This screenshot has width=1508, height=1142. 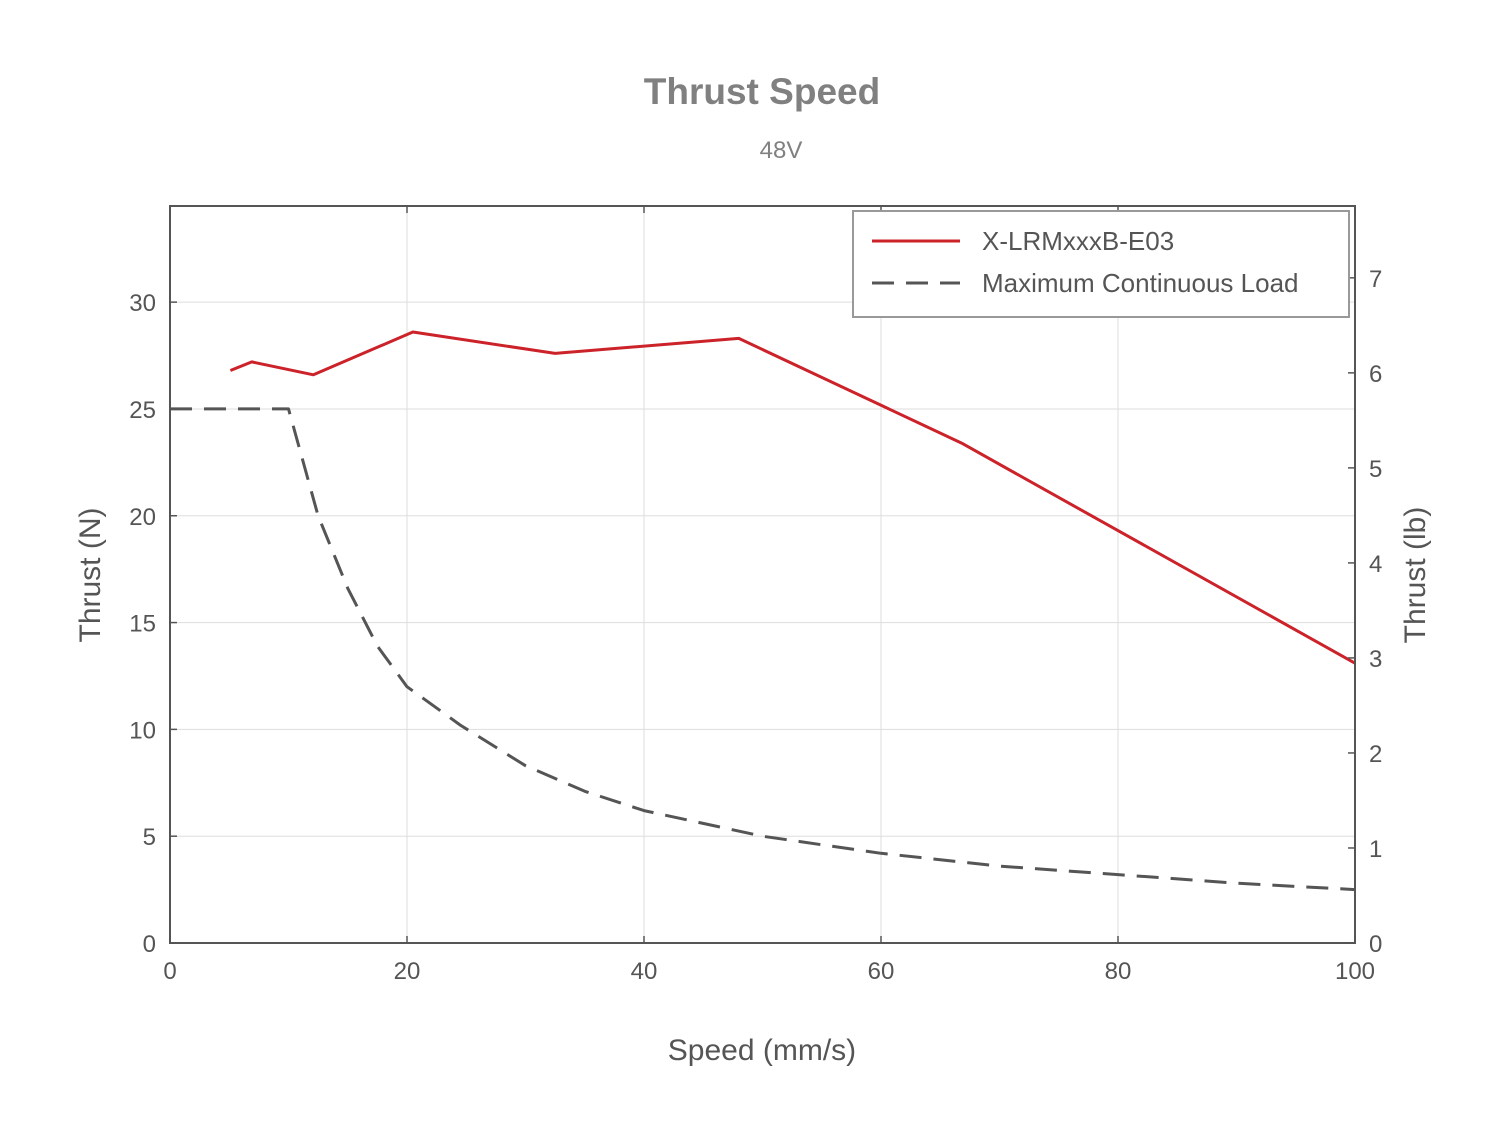 I want to click on x-tick-label: 100, so click(x=1355, y=971).